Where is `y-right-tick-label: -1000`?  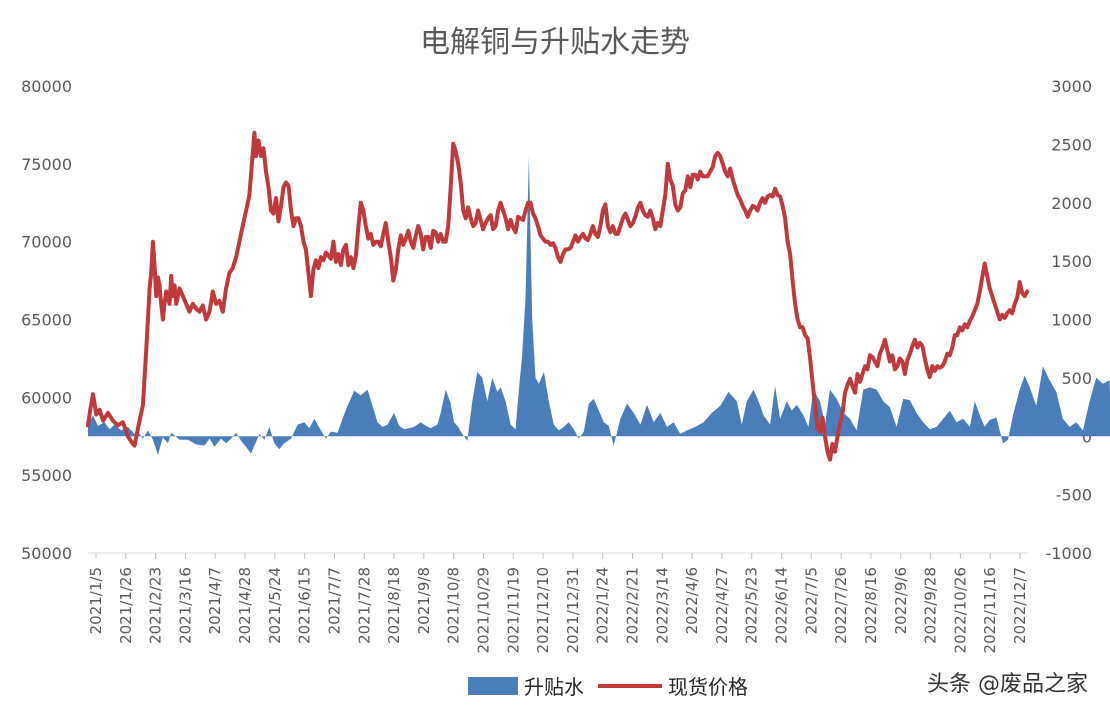 y-right-tick-label: -1000 is located at coordinates (1069, 553).